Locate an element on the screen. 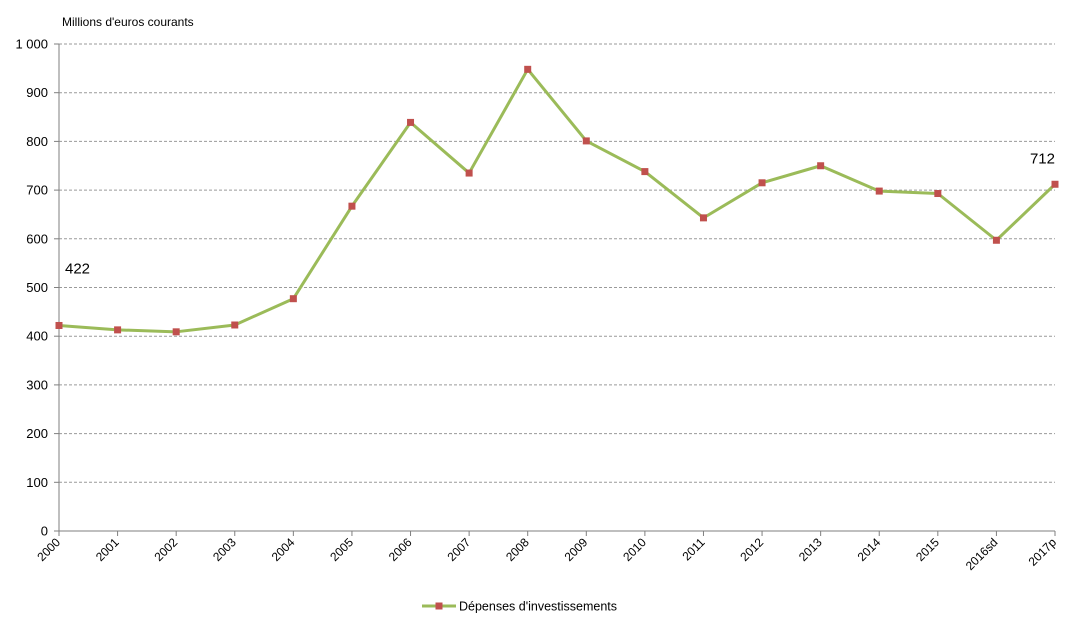 The height and width of the screenshot is (629, 1088). y-tick-label: 400 is located at coordinates (37, 336).